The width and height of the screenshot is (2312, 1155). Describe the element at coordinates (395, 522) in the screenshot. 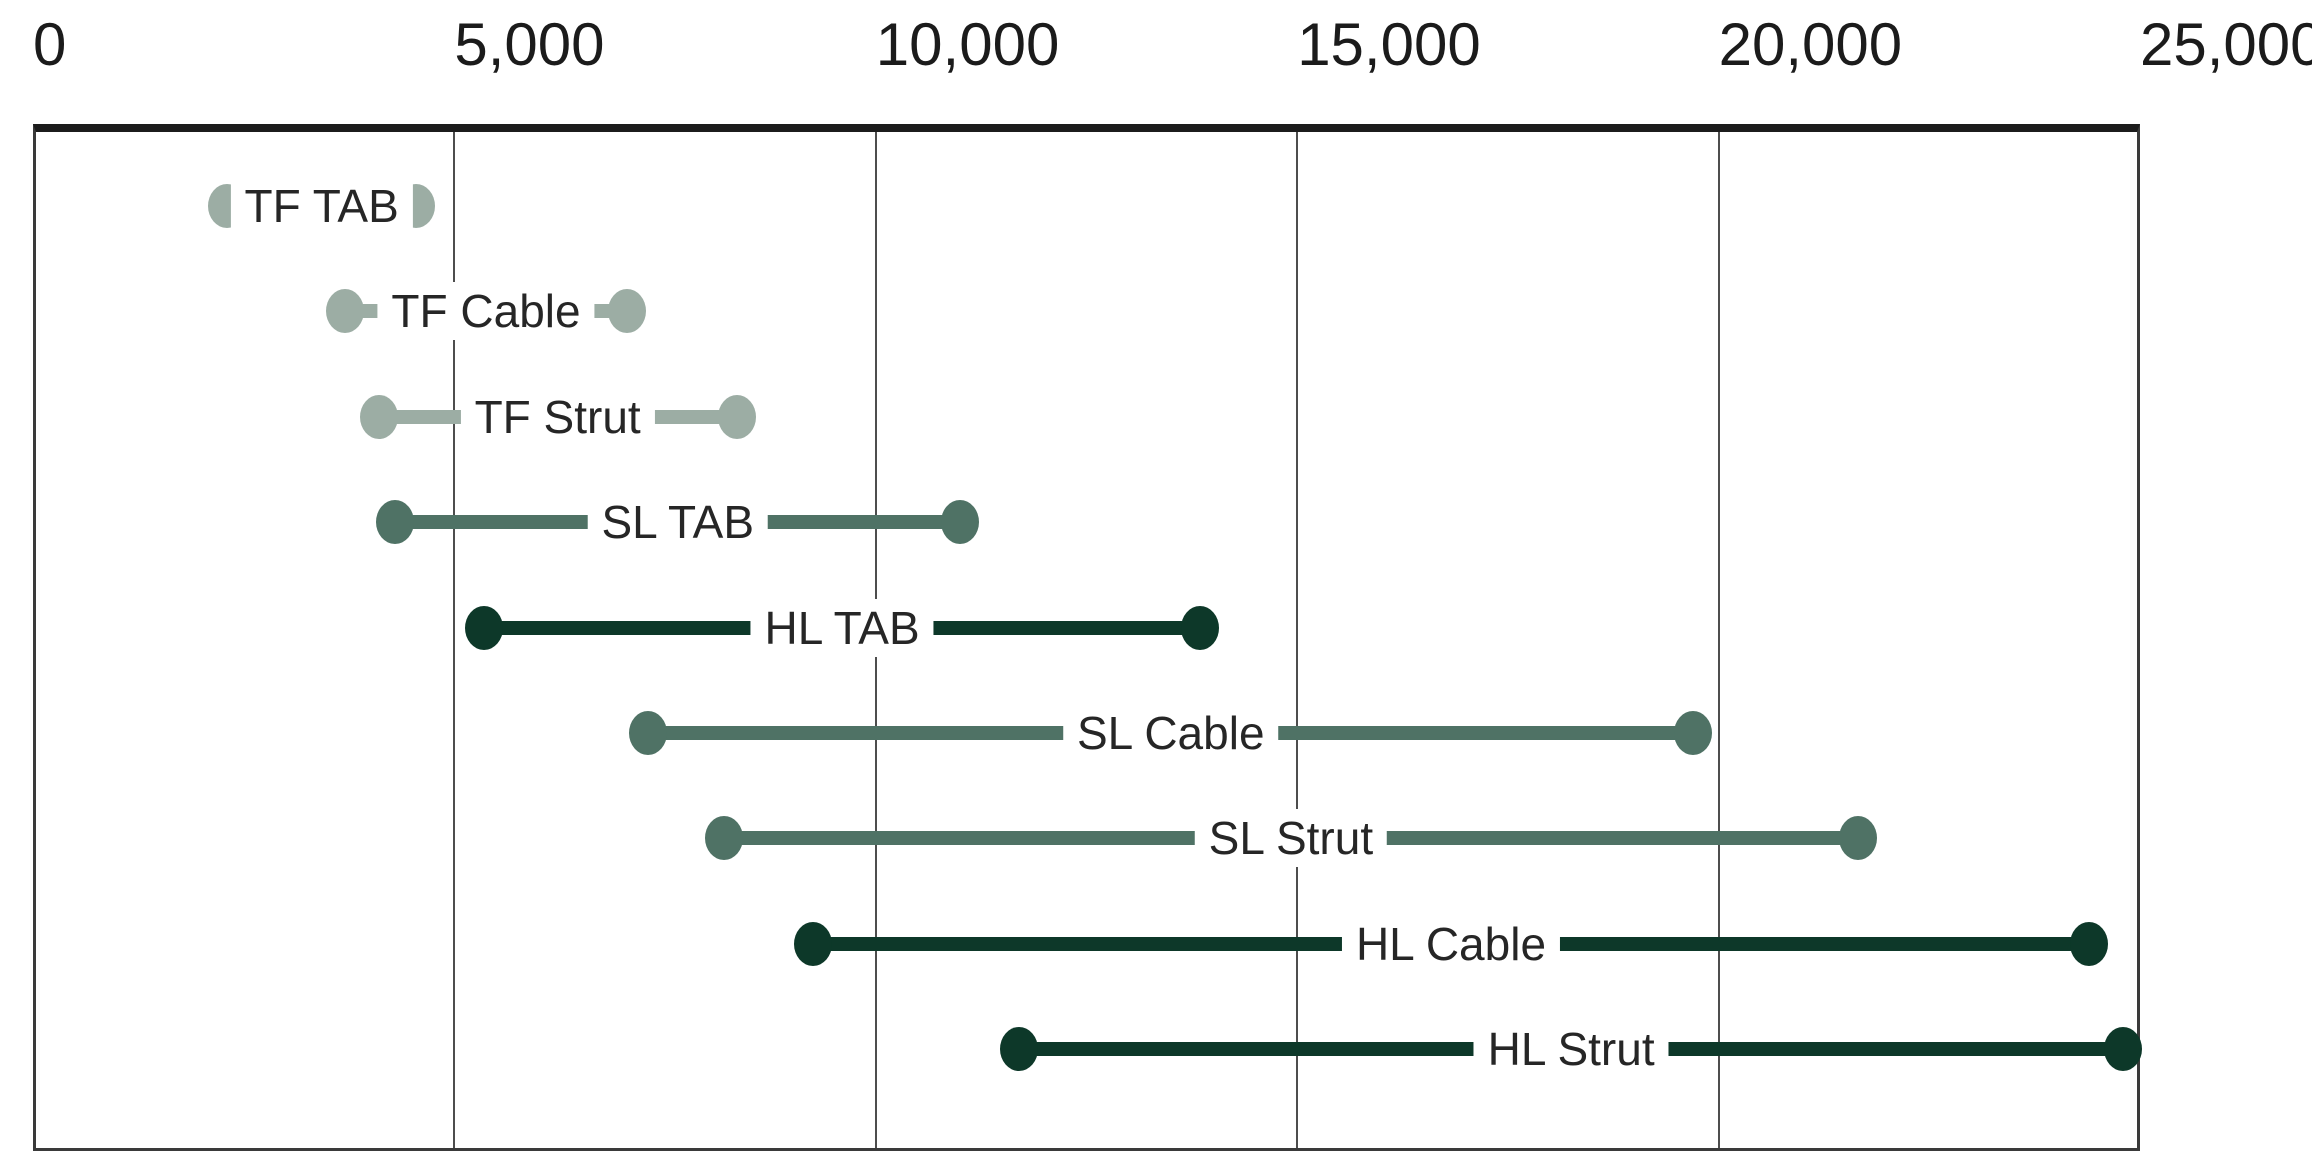

I see `dumbbell-endpoint-min-sl-tab` at that location.